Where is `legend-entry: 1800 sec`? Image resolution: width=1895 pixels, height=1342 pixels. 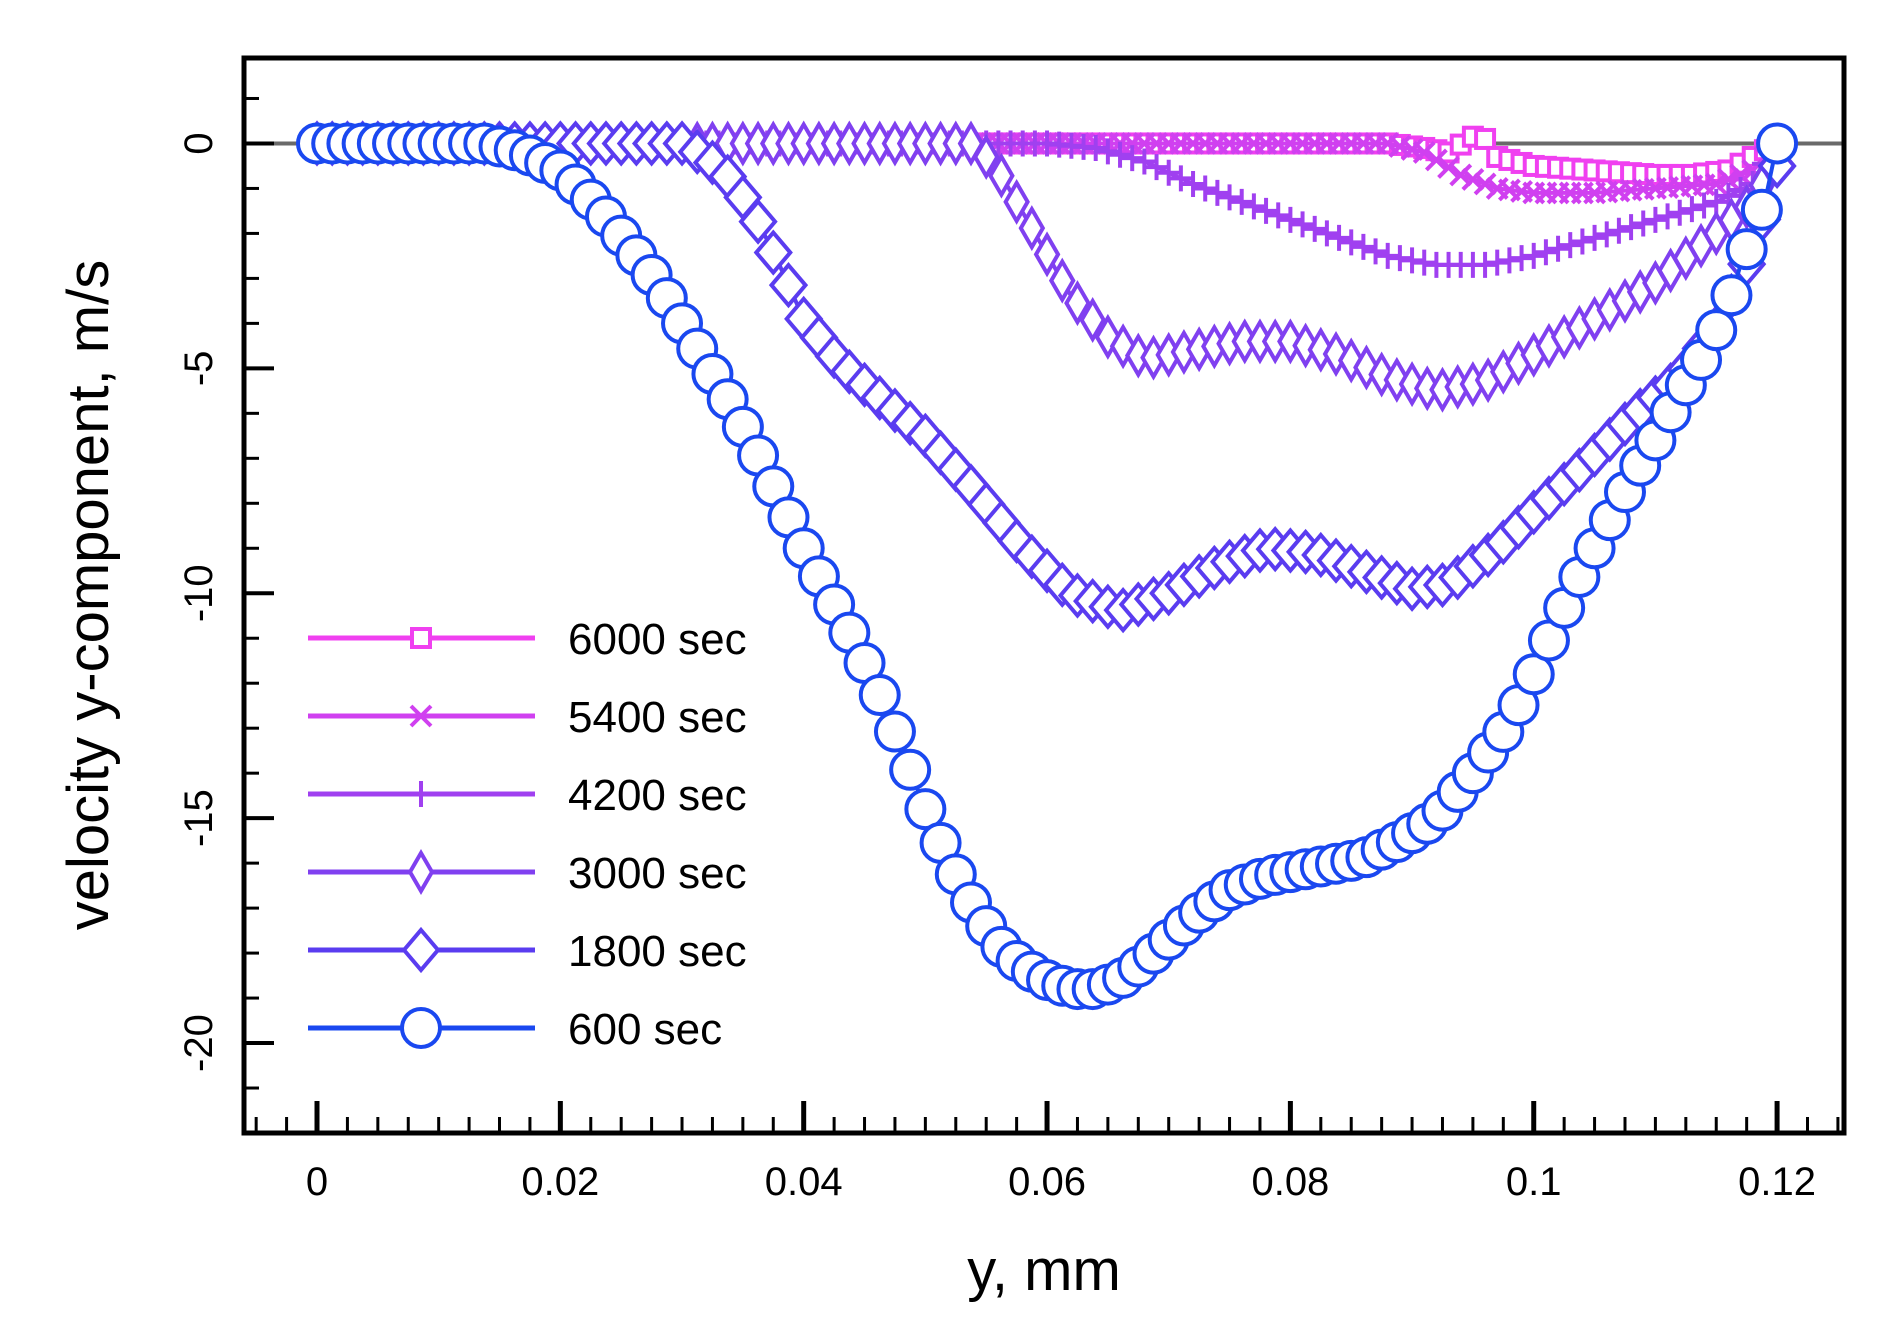 legend-entry: 1800 sec is located at coordinates (527, 951).